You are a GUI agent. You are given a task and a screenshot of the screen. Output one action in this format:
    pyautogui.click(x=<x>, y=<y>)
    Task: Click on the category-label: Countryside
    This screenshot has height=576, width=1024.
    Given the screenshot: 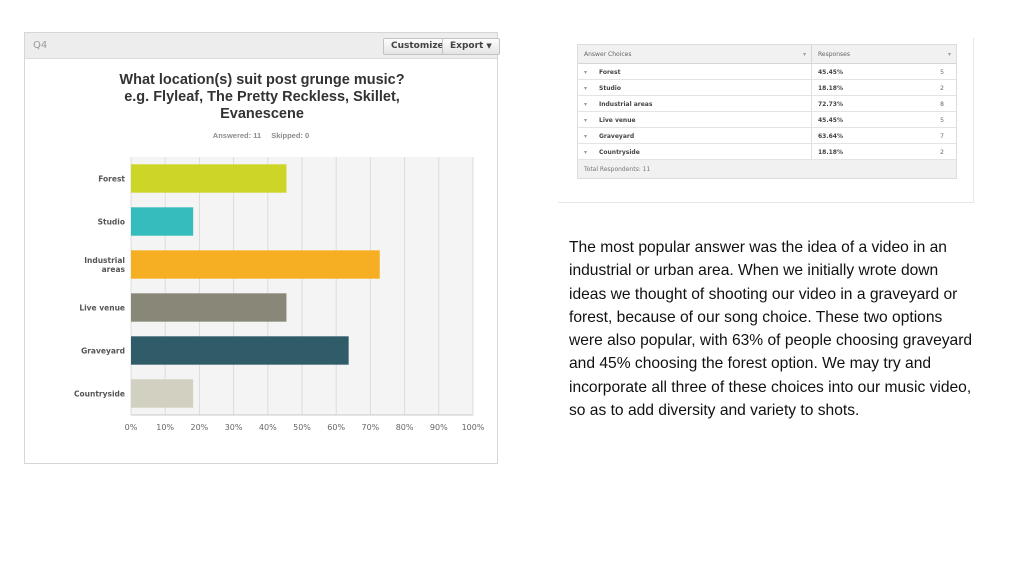 What is the action you would take?
    pyautogui.click(x=99, y=394)
    